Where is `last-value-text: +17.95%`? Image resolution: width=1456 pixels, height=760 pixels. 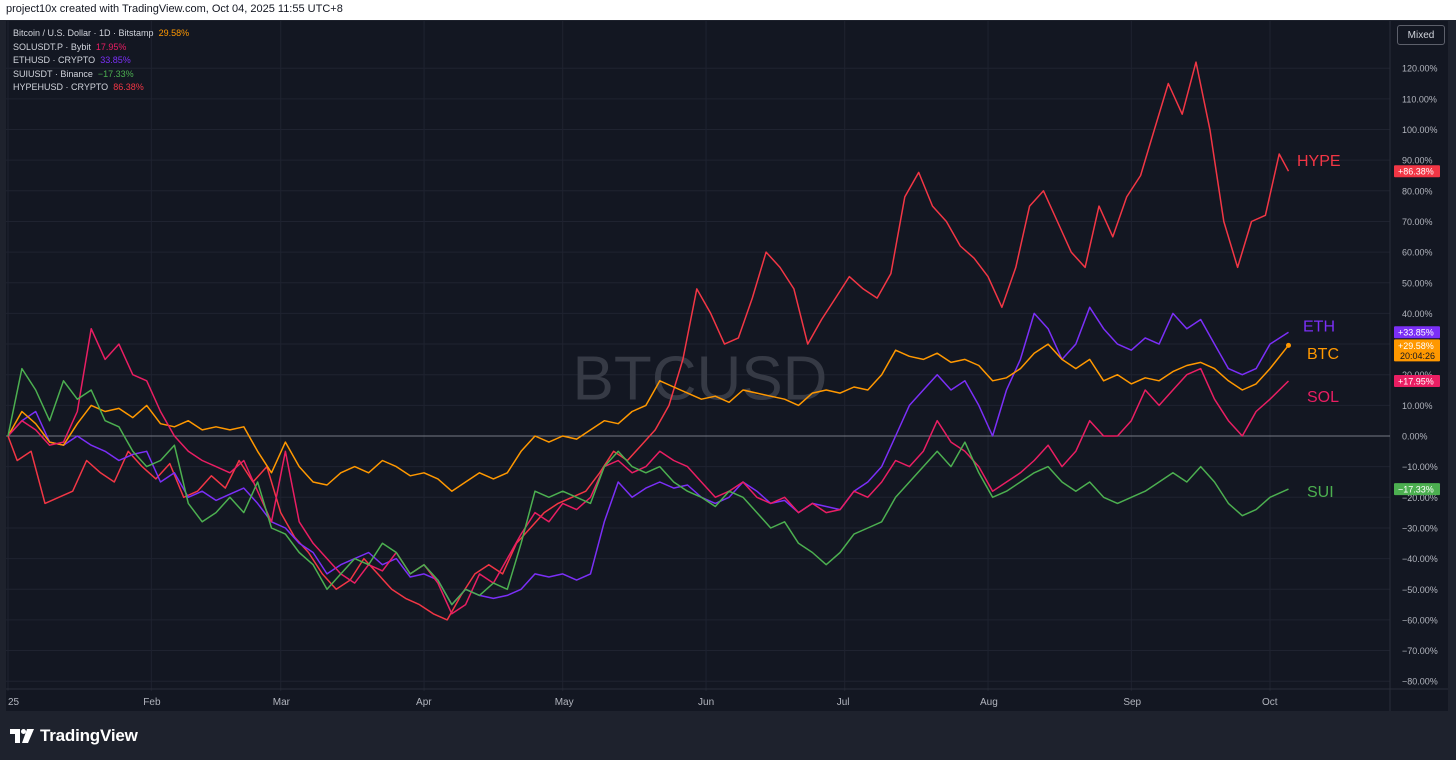 last-value-text: +17.95% is located at coordinates (1416, 381).